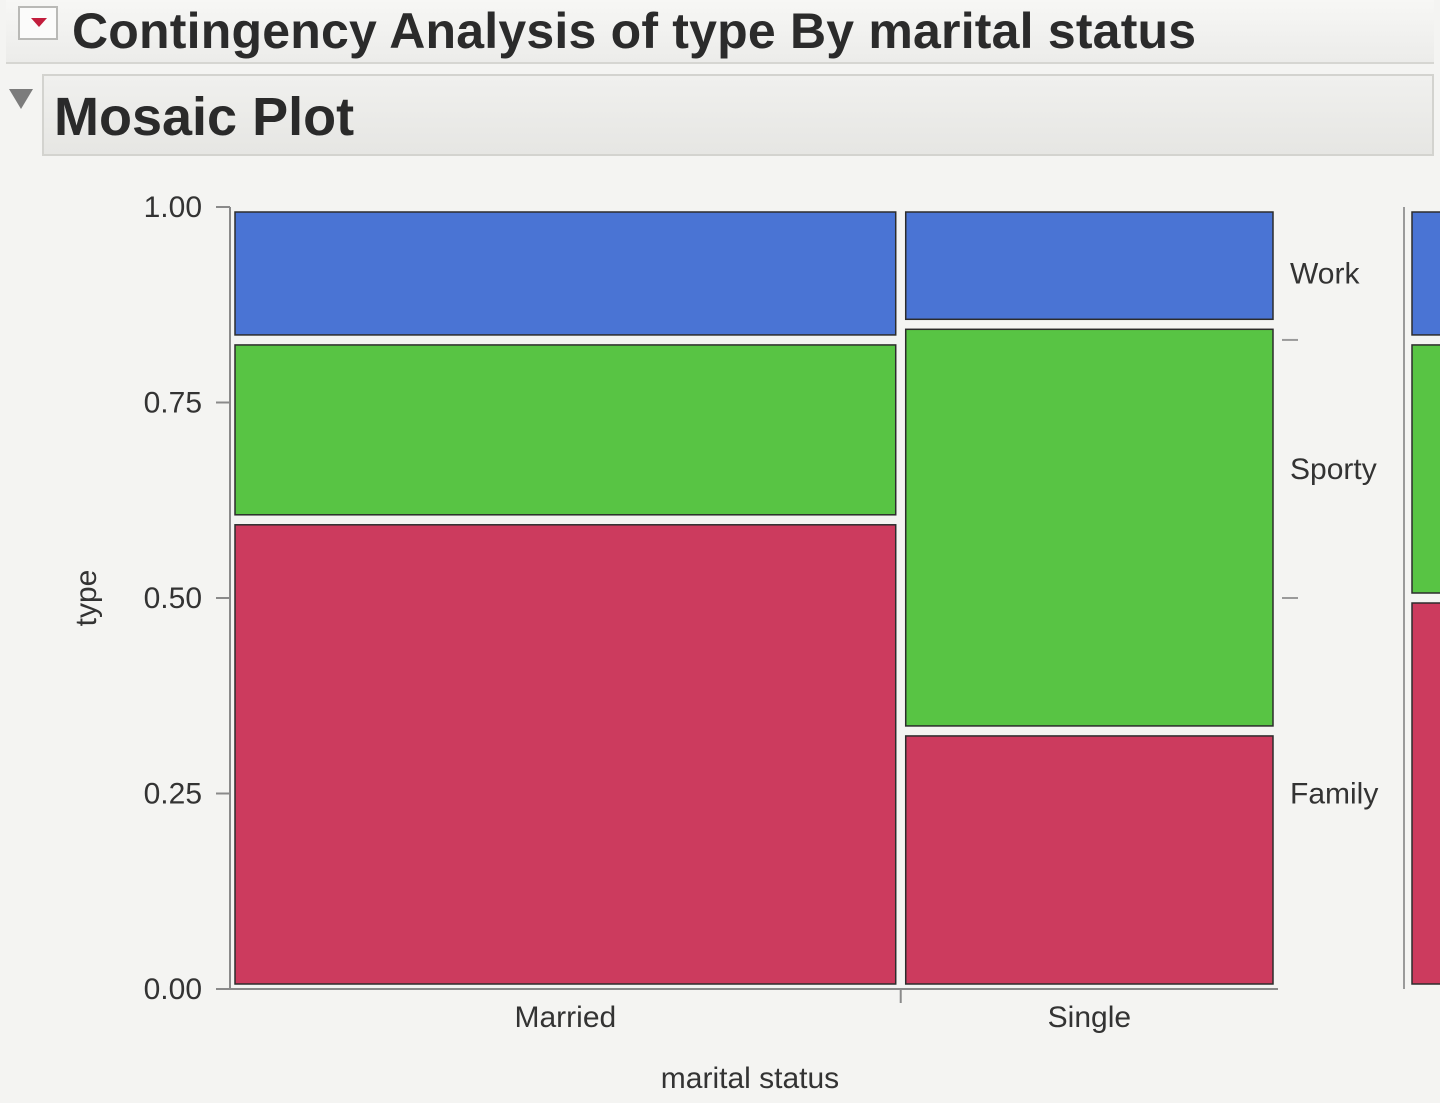  What do you see at coordinates (1325, 273) in the screenshot?
I see `type-label-work: Work` at bounding box center [1325, 273].